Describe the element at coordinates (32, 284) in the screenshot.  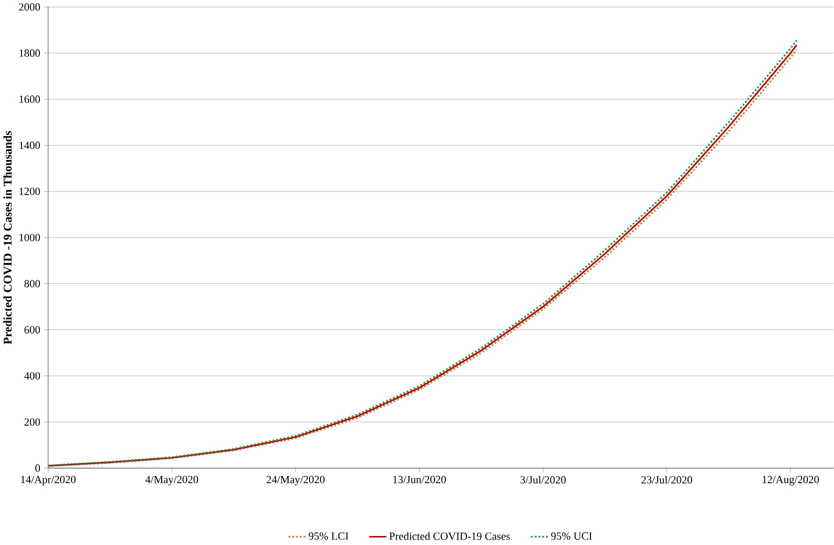
I see `y-tick-label: 800` at that location.